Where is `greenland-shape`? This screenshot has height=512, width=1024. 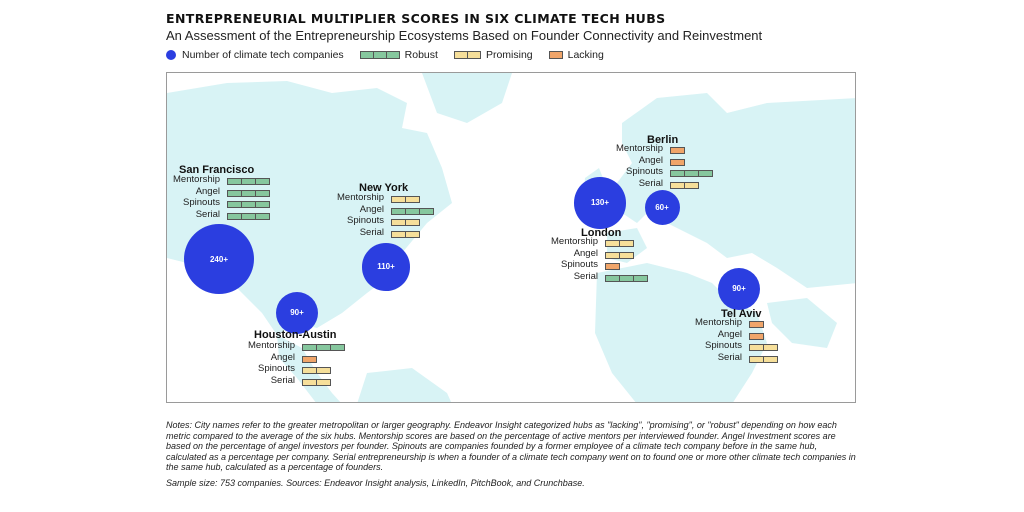
greenland-shape is located at coordinates (467, 98).